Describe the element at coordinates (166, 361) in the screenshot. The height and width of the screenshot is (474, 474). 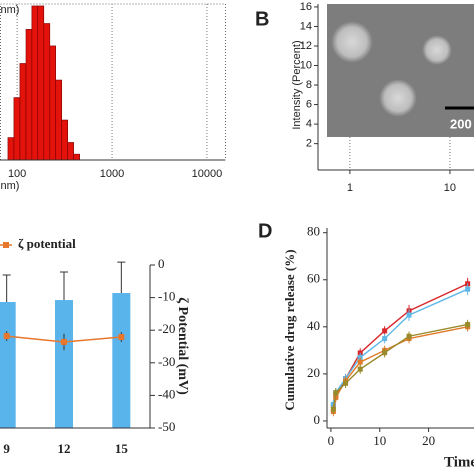
I see `y2-tick-label: -30` at that location.